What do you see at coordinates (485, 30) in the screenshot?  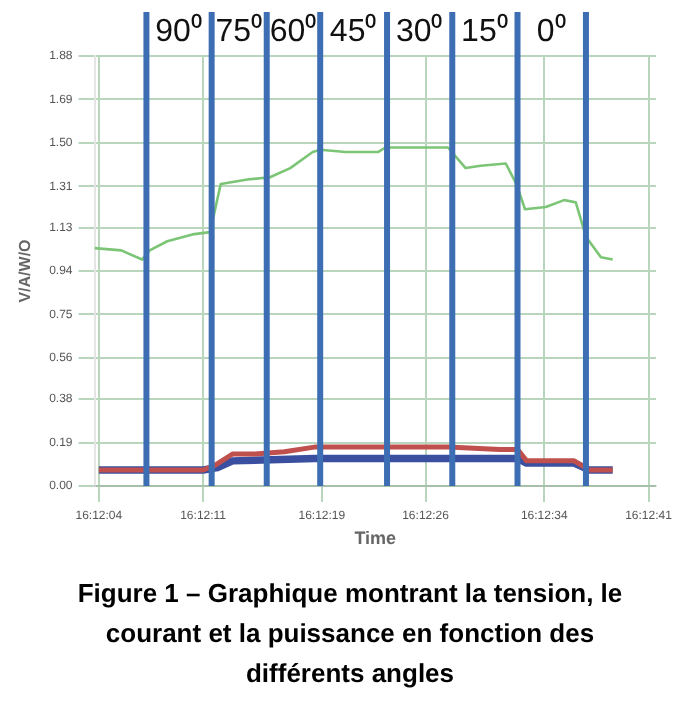 I see `text: 15⁰` at bounding box center [485, 30].